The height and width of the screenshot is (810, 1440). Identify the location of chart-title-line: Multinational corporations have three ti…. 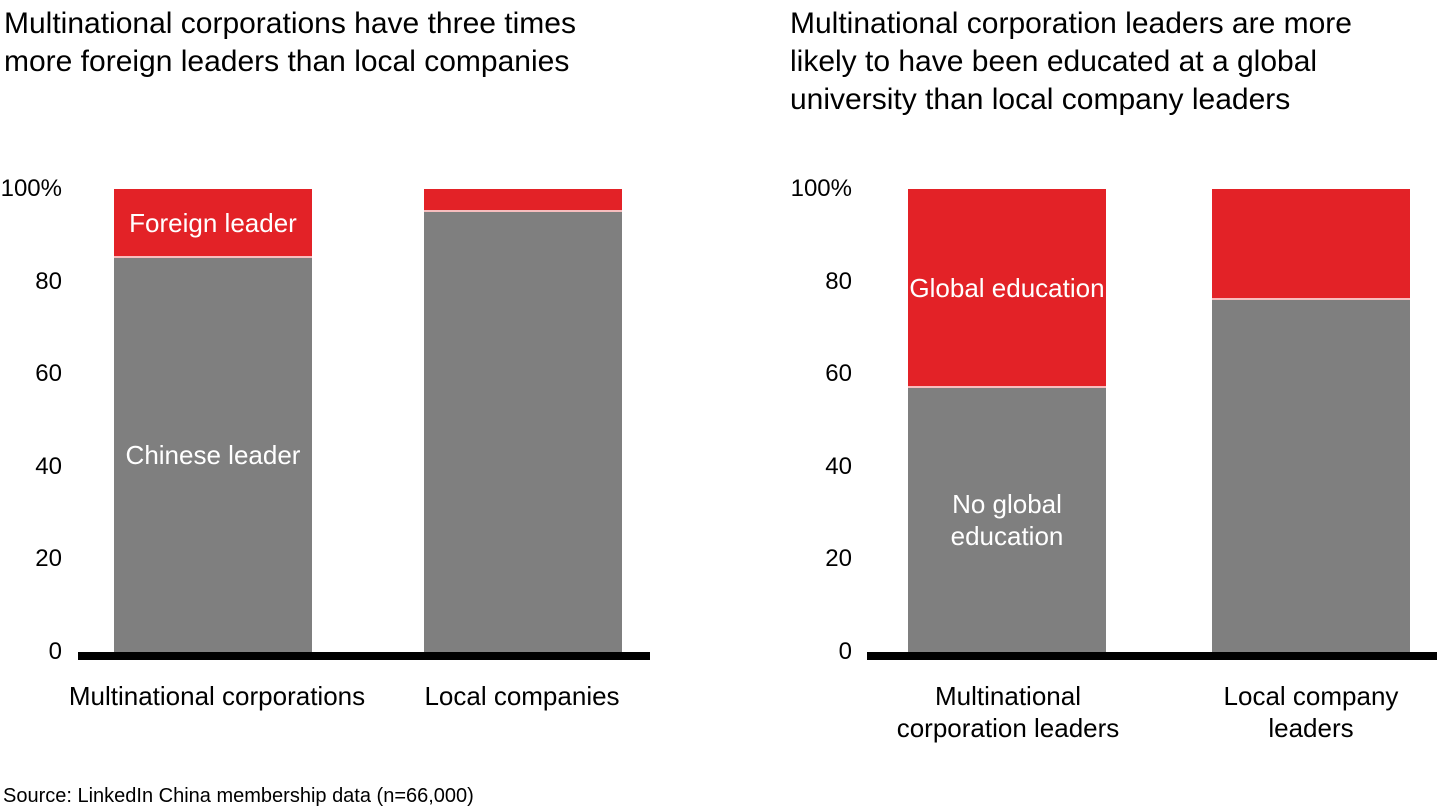
(290, 23).